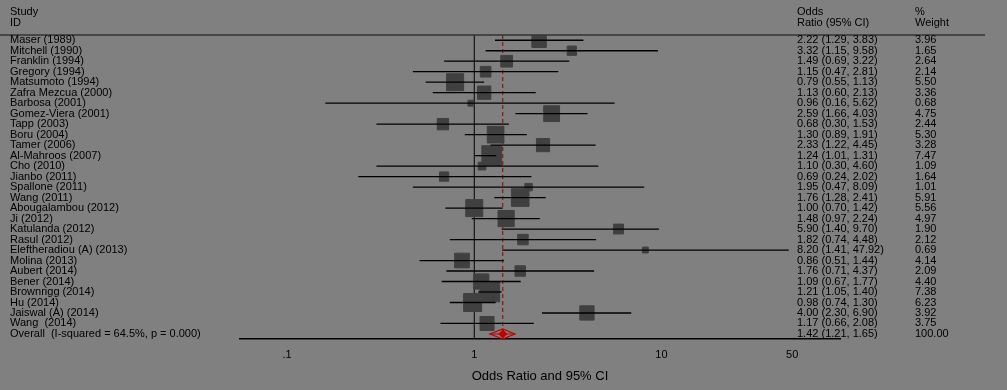 This screenshot has width=1007, height=390. What do you see at coordinates (926, 70) in the screenshot?
I see `text: 2.14` at bounding box center [926, 70].